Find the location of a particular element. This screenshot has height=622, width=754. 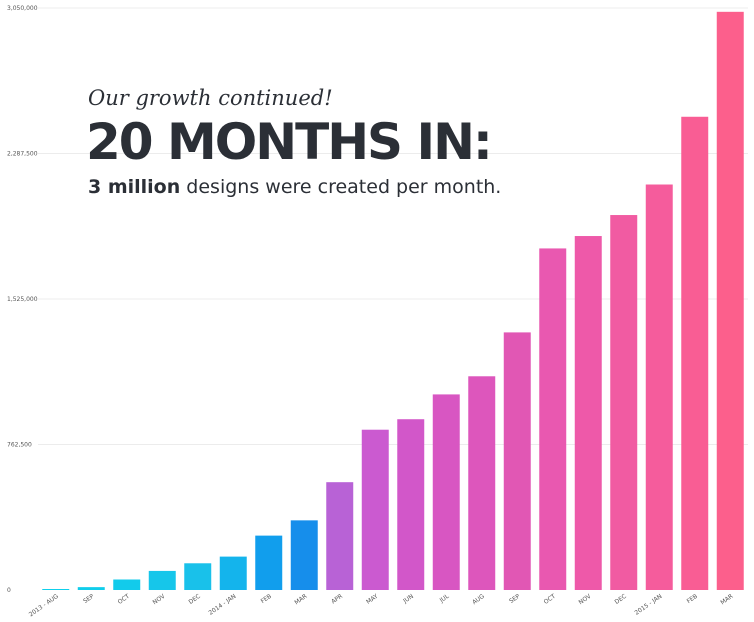

subtitle-text: designs were created per month. is located at coordinates (341, 187).